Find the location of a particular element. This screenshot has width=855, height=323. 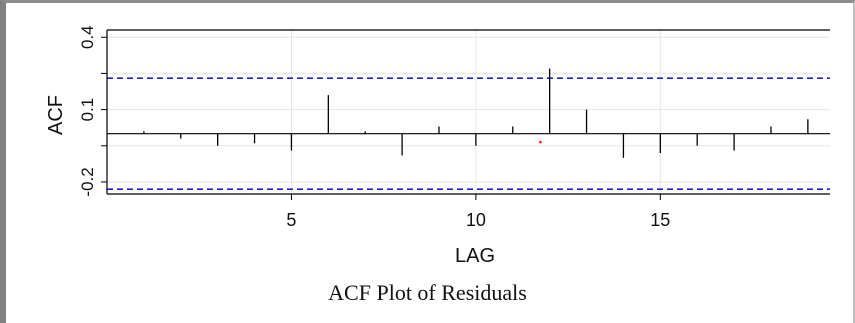

y-axis-label: ACF is located at coordinates (56, 115).